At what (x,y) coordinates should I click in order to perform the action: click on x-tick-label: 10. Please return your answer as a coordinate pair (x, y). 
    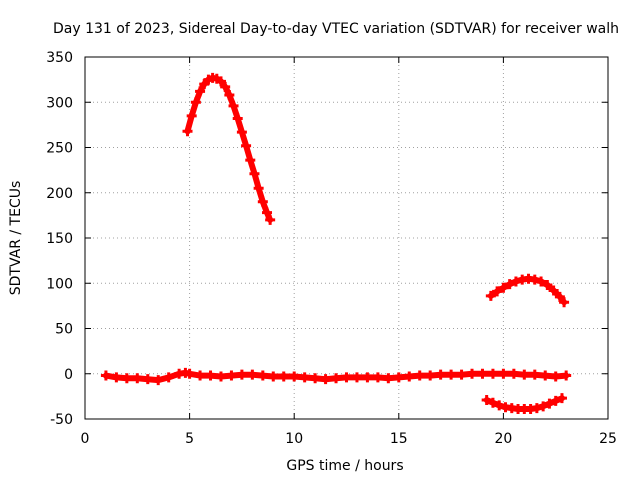
    Looking at the image, I should click on (294, 439).